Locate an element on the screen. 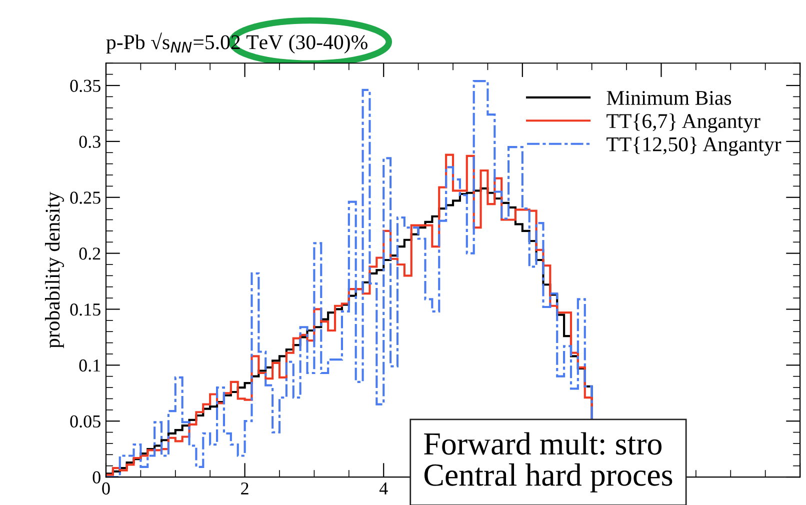  x-tick-label: 0 is located at coordinates (106, 488).